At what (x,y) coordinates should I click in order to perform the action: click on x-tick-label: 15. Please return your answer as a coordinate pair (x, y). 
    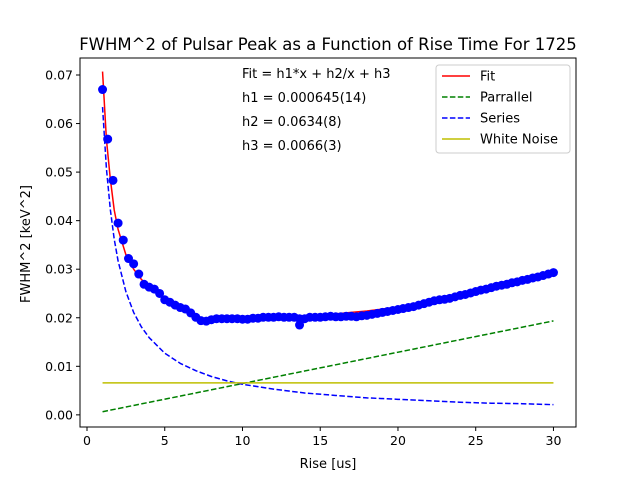
    Looking at the image, I should click on (320, 440).